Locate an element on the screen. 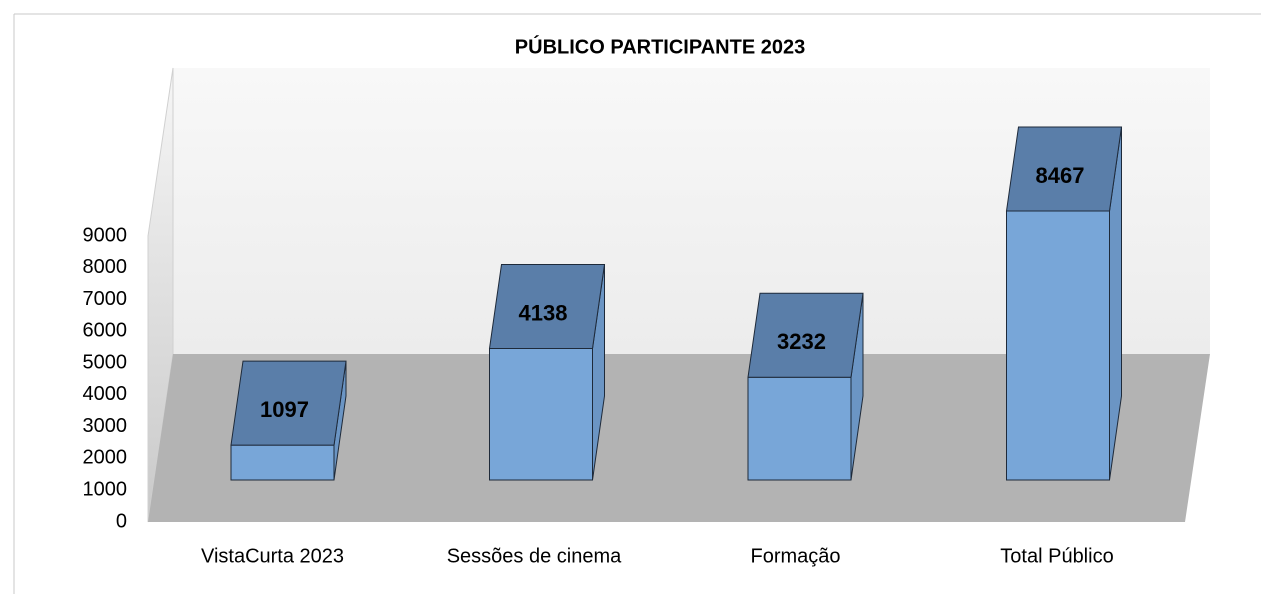 This screenshot has width=1261, height=599. y-tick-label: 6000 is located at coordinates (105, 331).